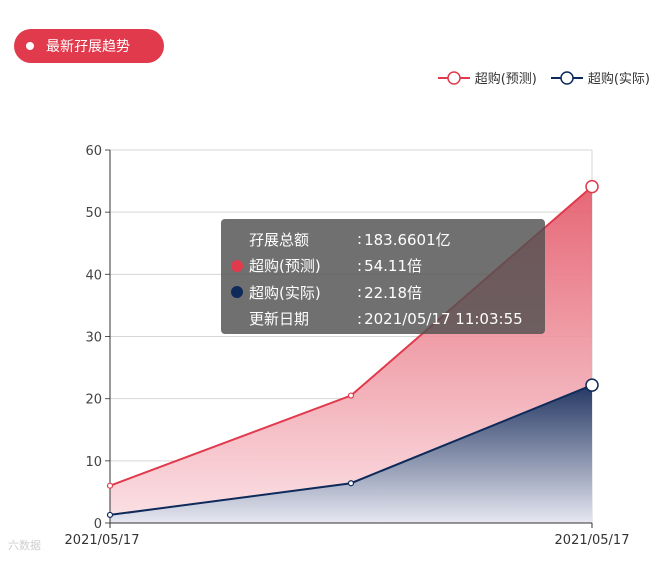 The image size is (670, 561). I want to click on legend-forecast-icon, so click(453, 77).